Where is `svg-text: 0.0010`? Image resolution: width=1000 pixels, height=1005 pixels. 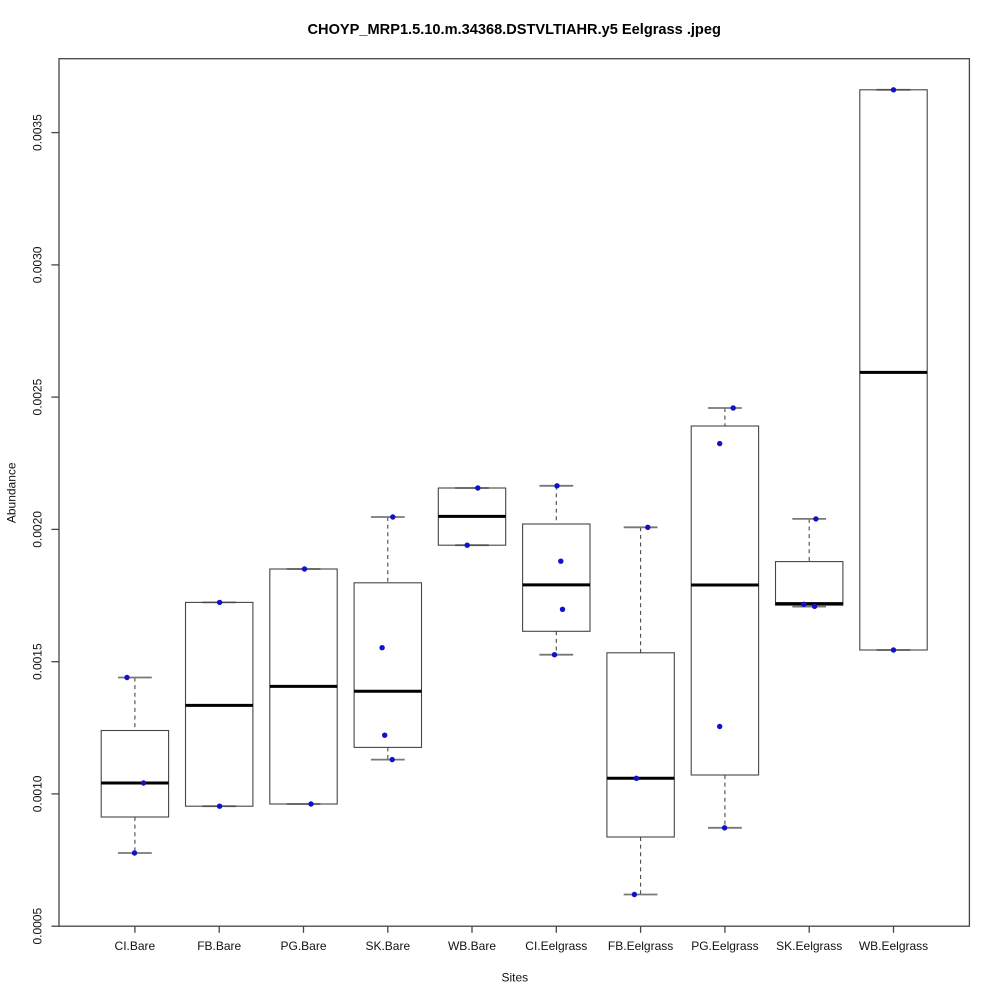
svg-text: 0.0010 is located at coordinates (38, 793).